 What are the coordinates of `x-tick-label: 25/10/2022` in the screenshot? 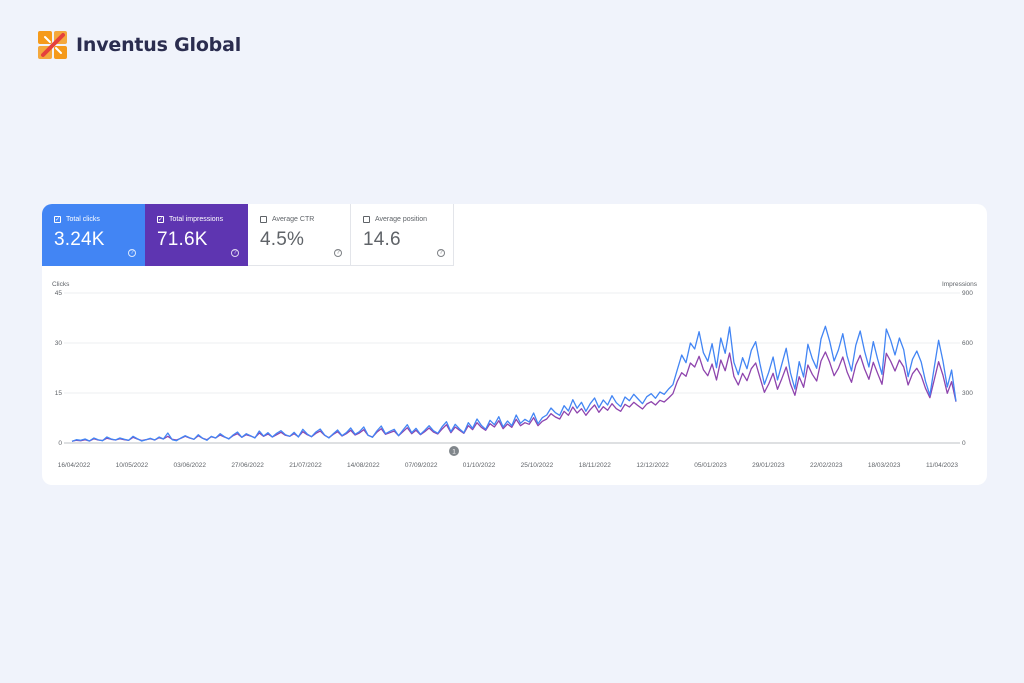 It's located at (537, 465).